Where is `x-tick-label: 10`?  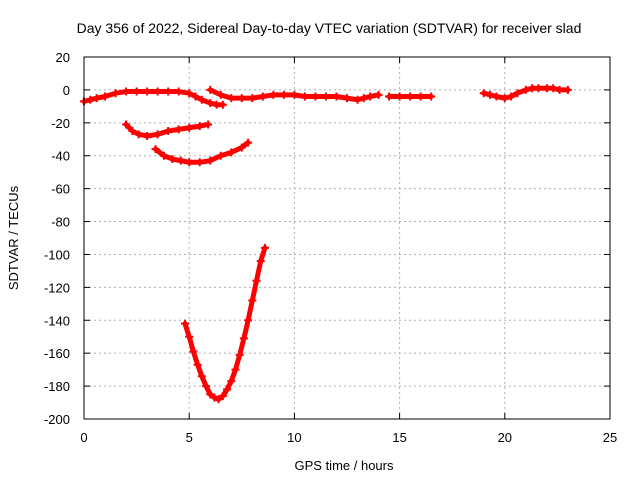
x-tick-label: 10 is located at coordinates (294, 437).